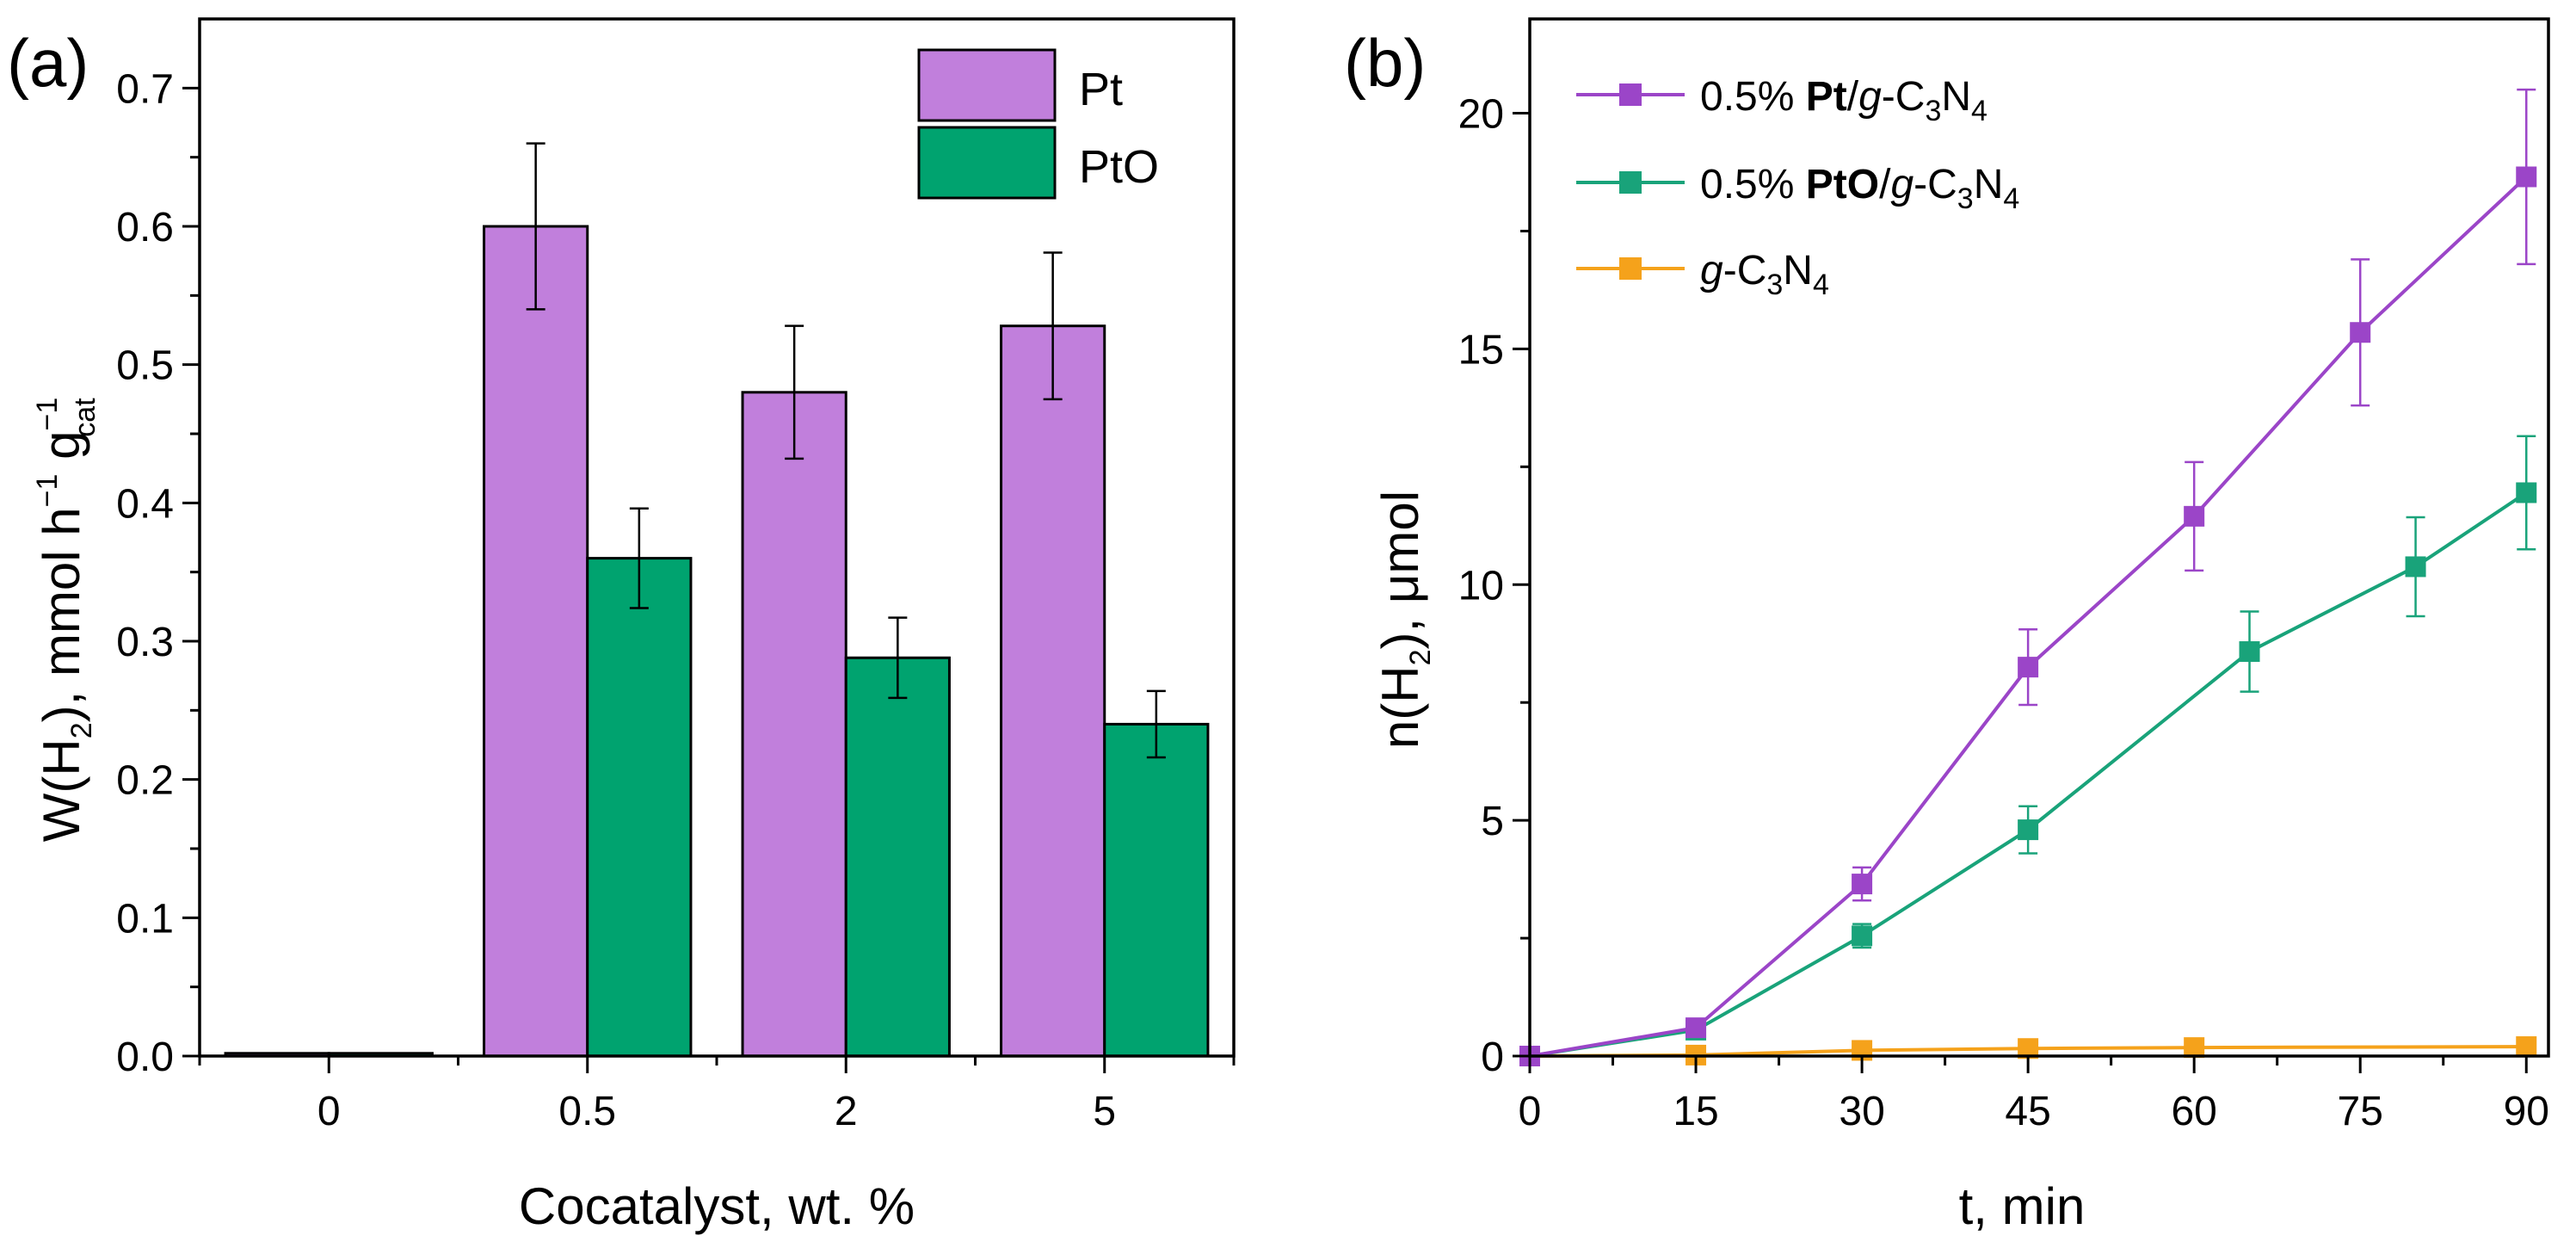 The width and height of the screenshot is (2576, 1254). Describe the element at coordinates (1404, 620) in the screenshot. I see `panel-b-y-axis-title: n(H2), μmol` at that location.